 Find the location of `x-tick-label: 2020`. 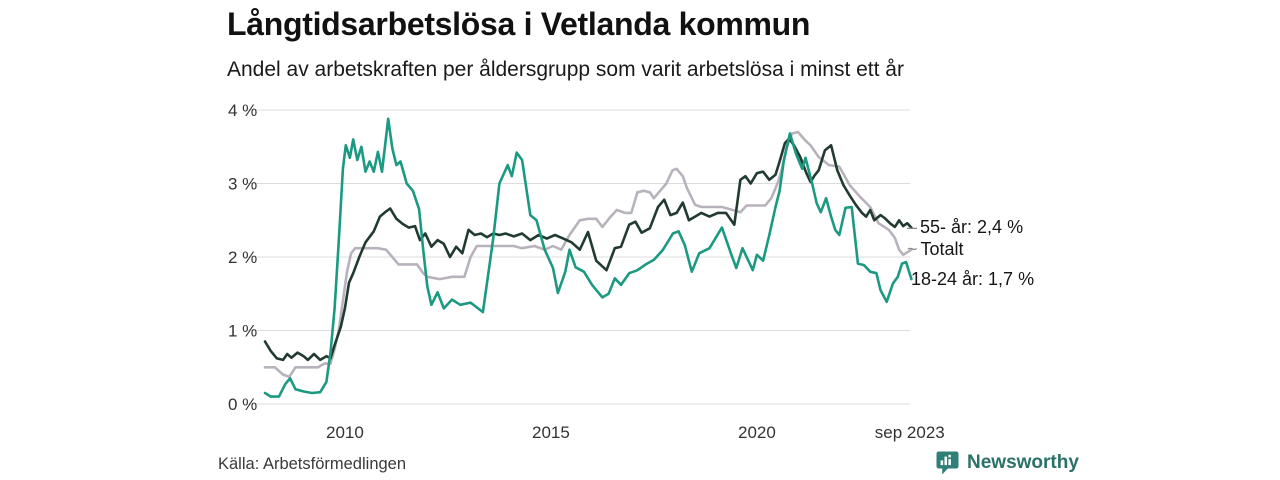

x-tick-label: 2020 is located at coordinates (757, 432).